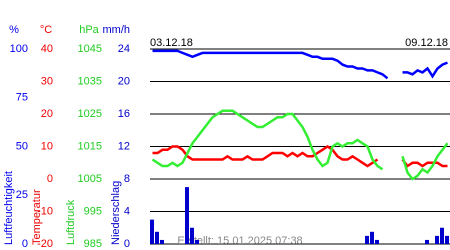  I want to click on y-tick-label: -10, so click(45, 211).